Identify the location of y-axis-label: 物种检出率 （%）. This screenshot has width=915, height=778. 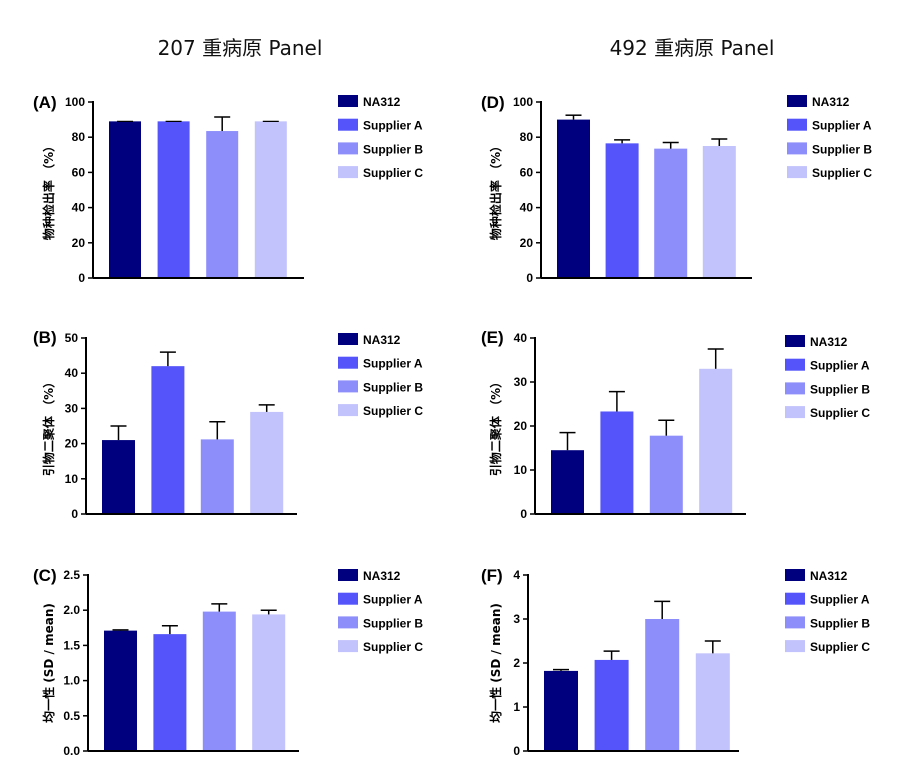
(48, 190).